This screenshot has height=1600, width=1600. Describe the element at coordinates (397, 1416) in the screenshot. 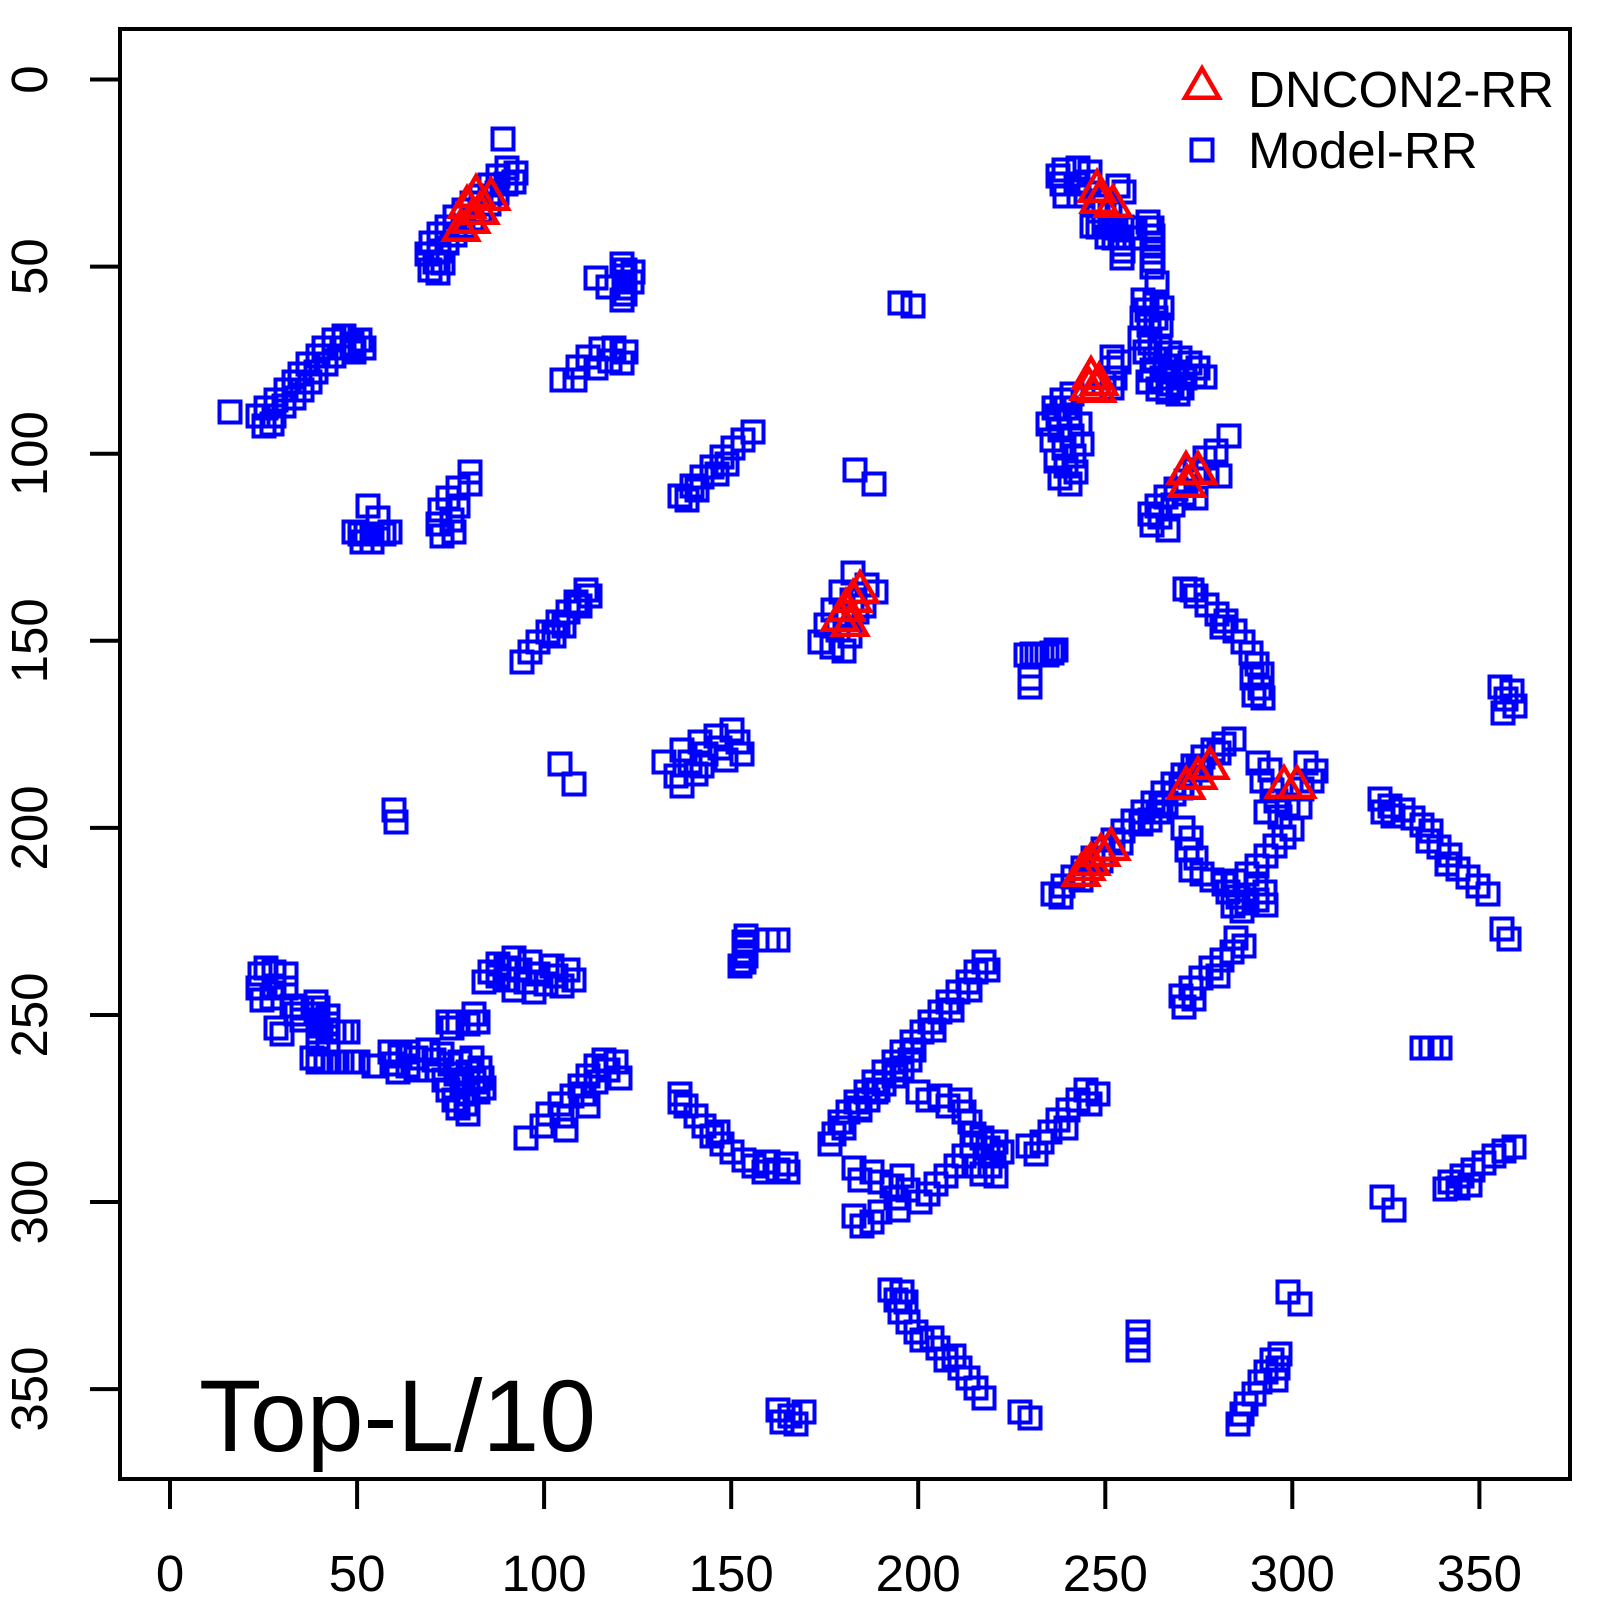

I see `svg-text: Top-L/10` at that location.